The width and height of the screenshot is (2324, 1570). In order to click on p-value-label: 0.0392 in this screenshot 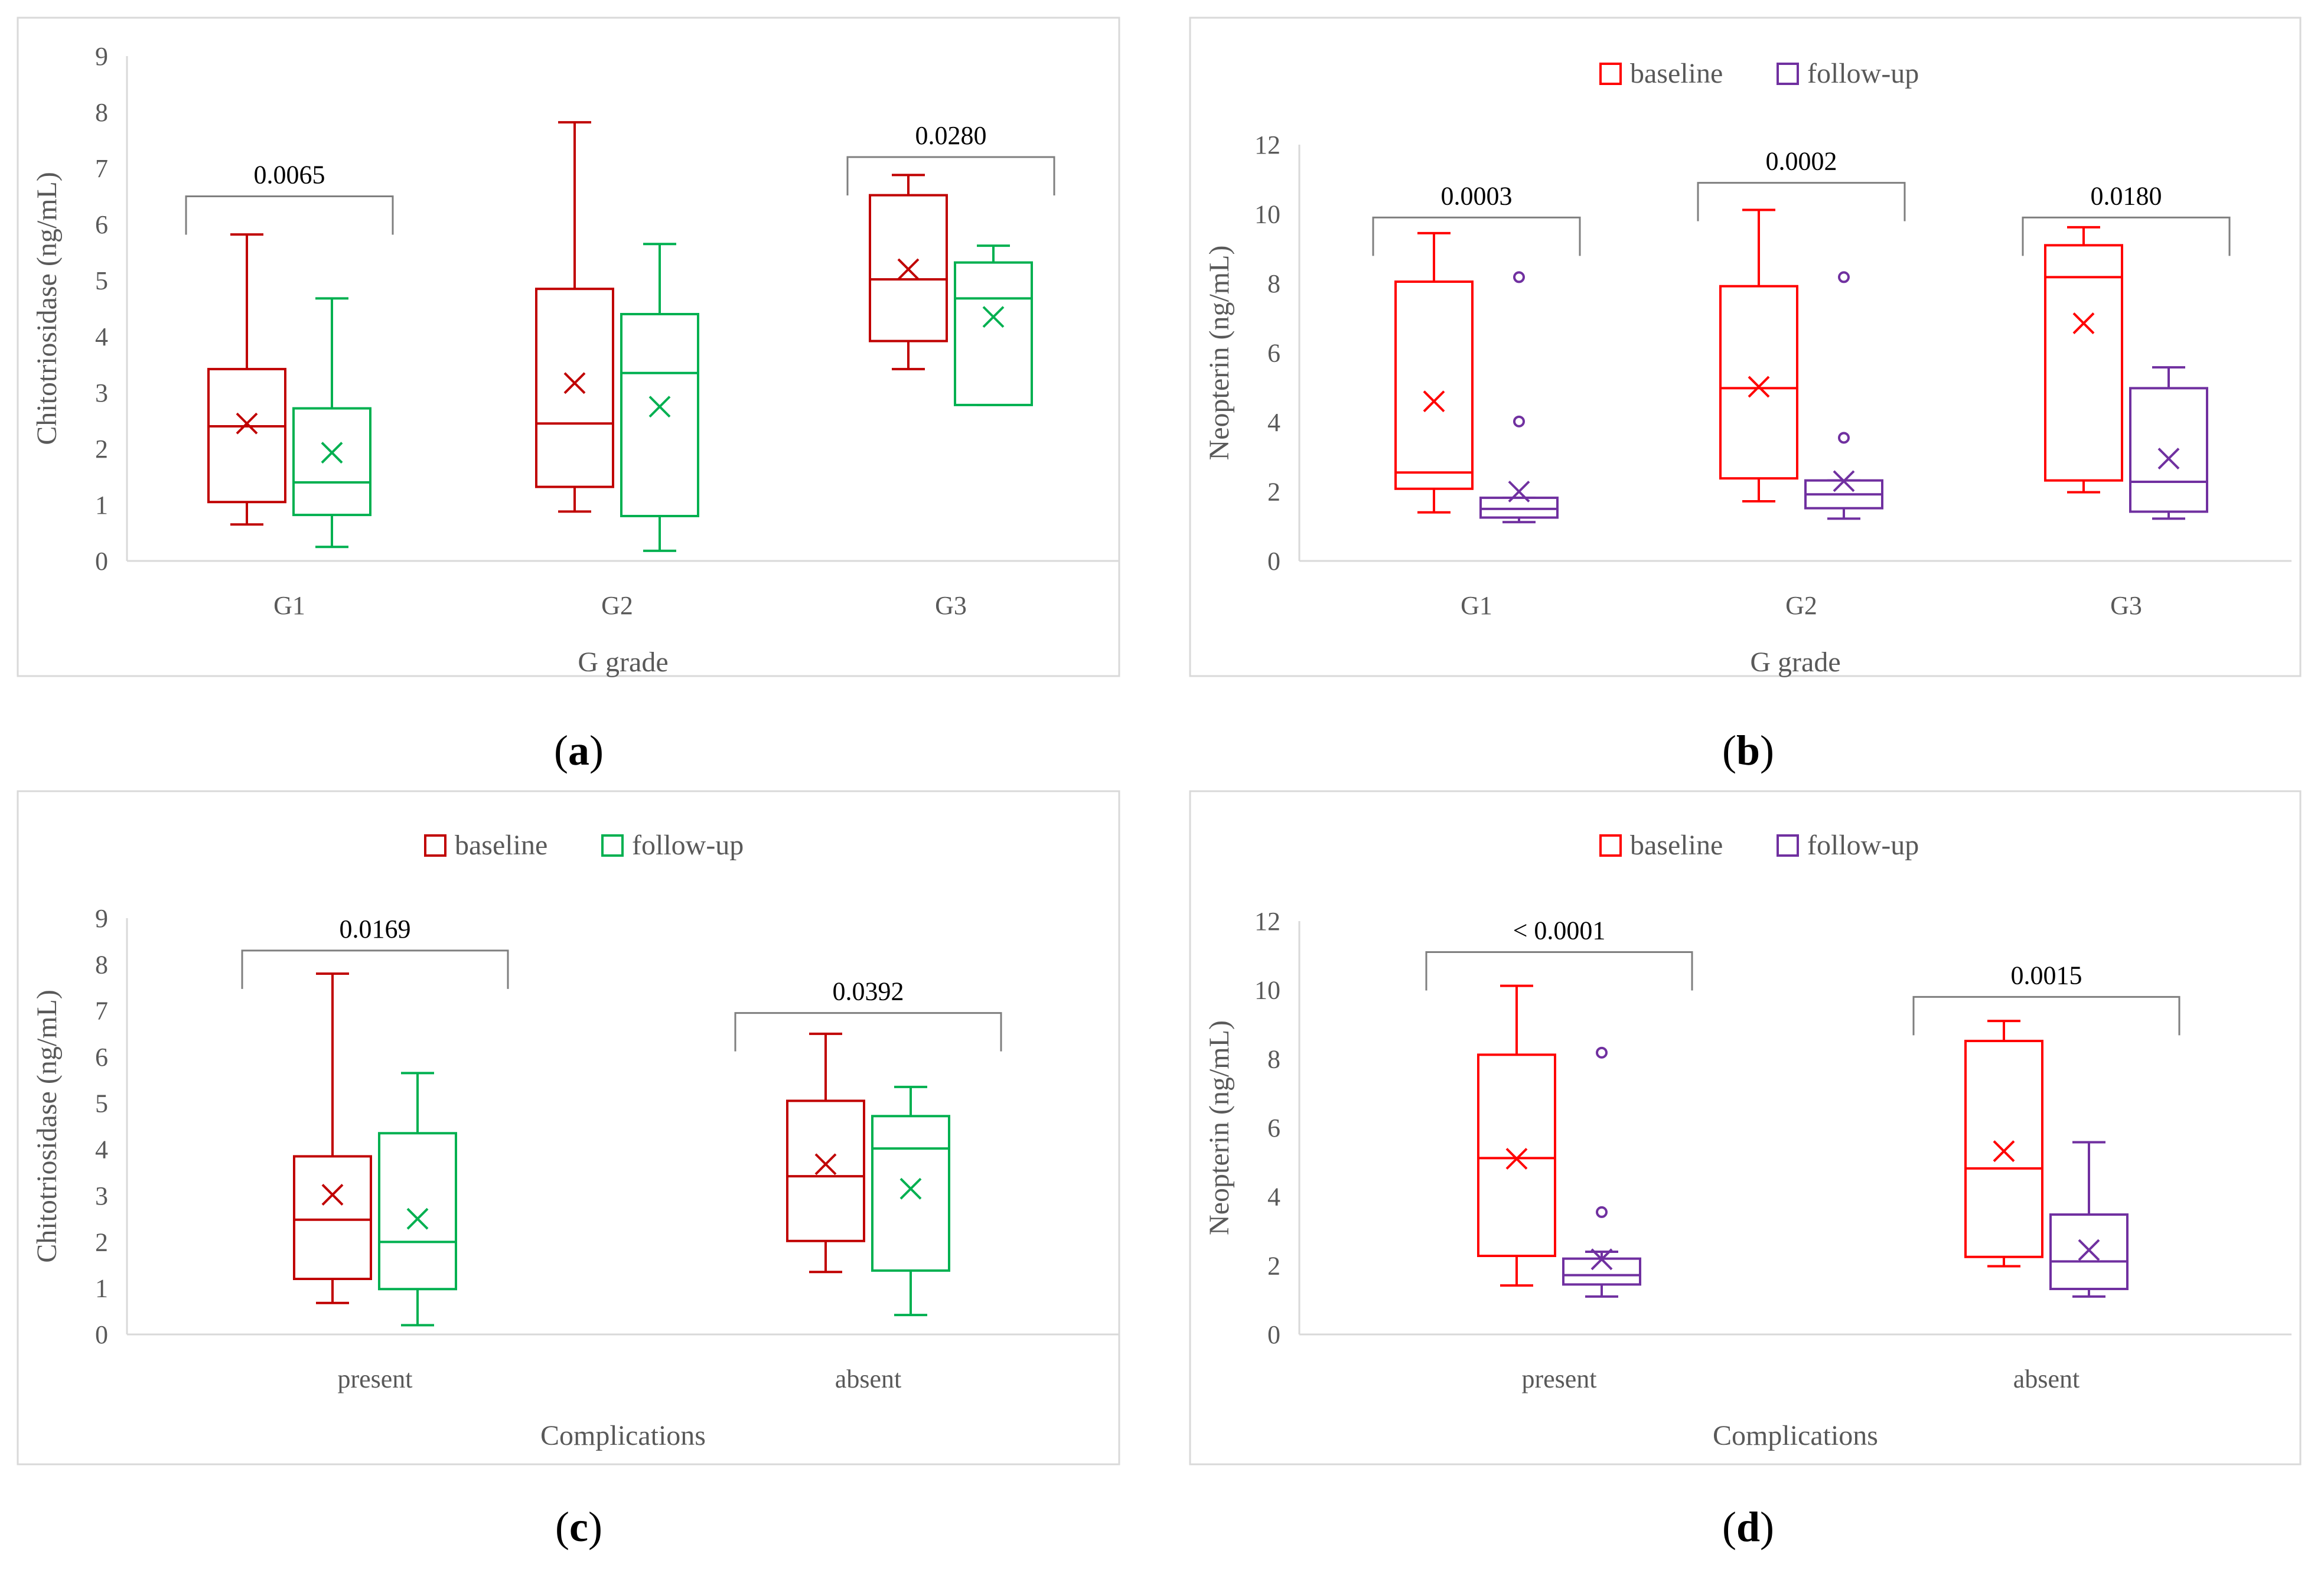, I will do `click(869, 991)`.